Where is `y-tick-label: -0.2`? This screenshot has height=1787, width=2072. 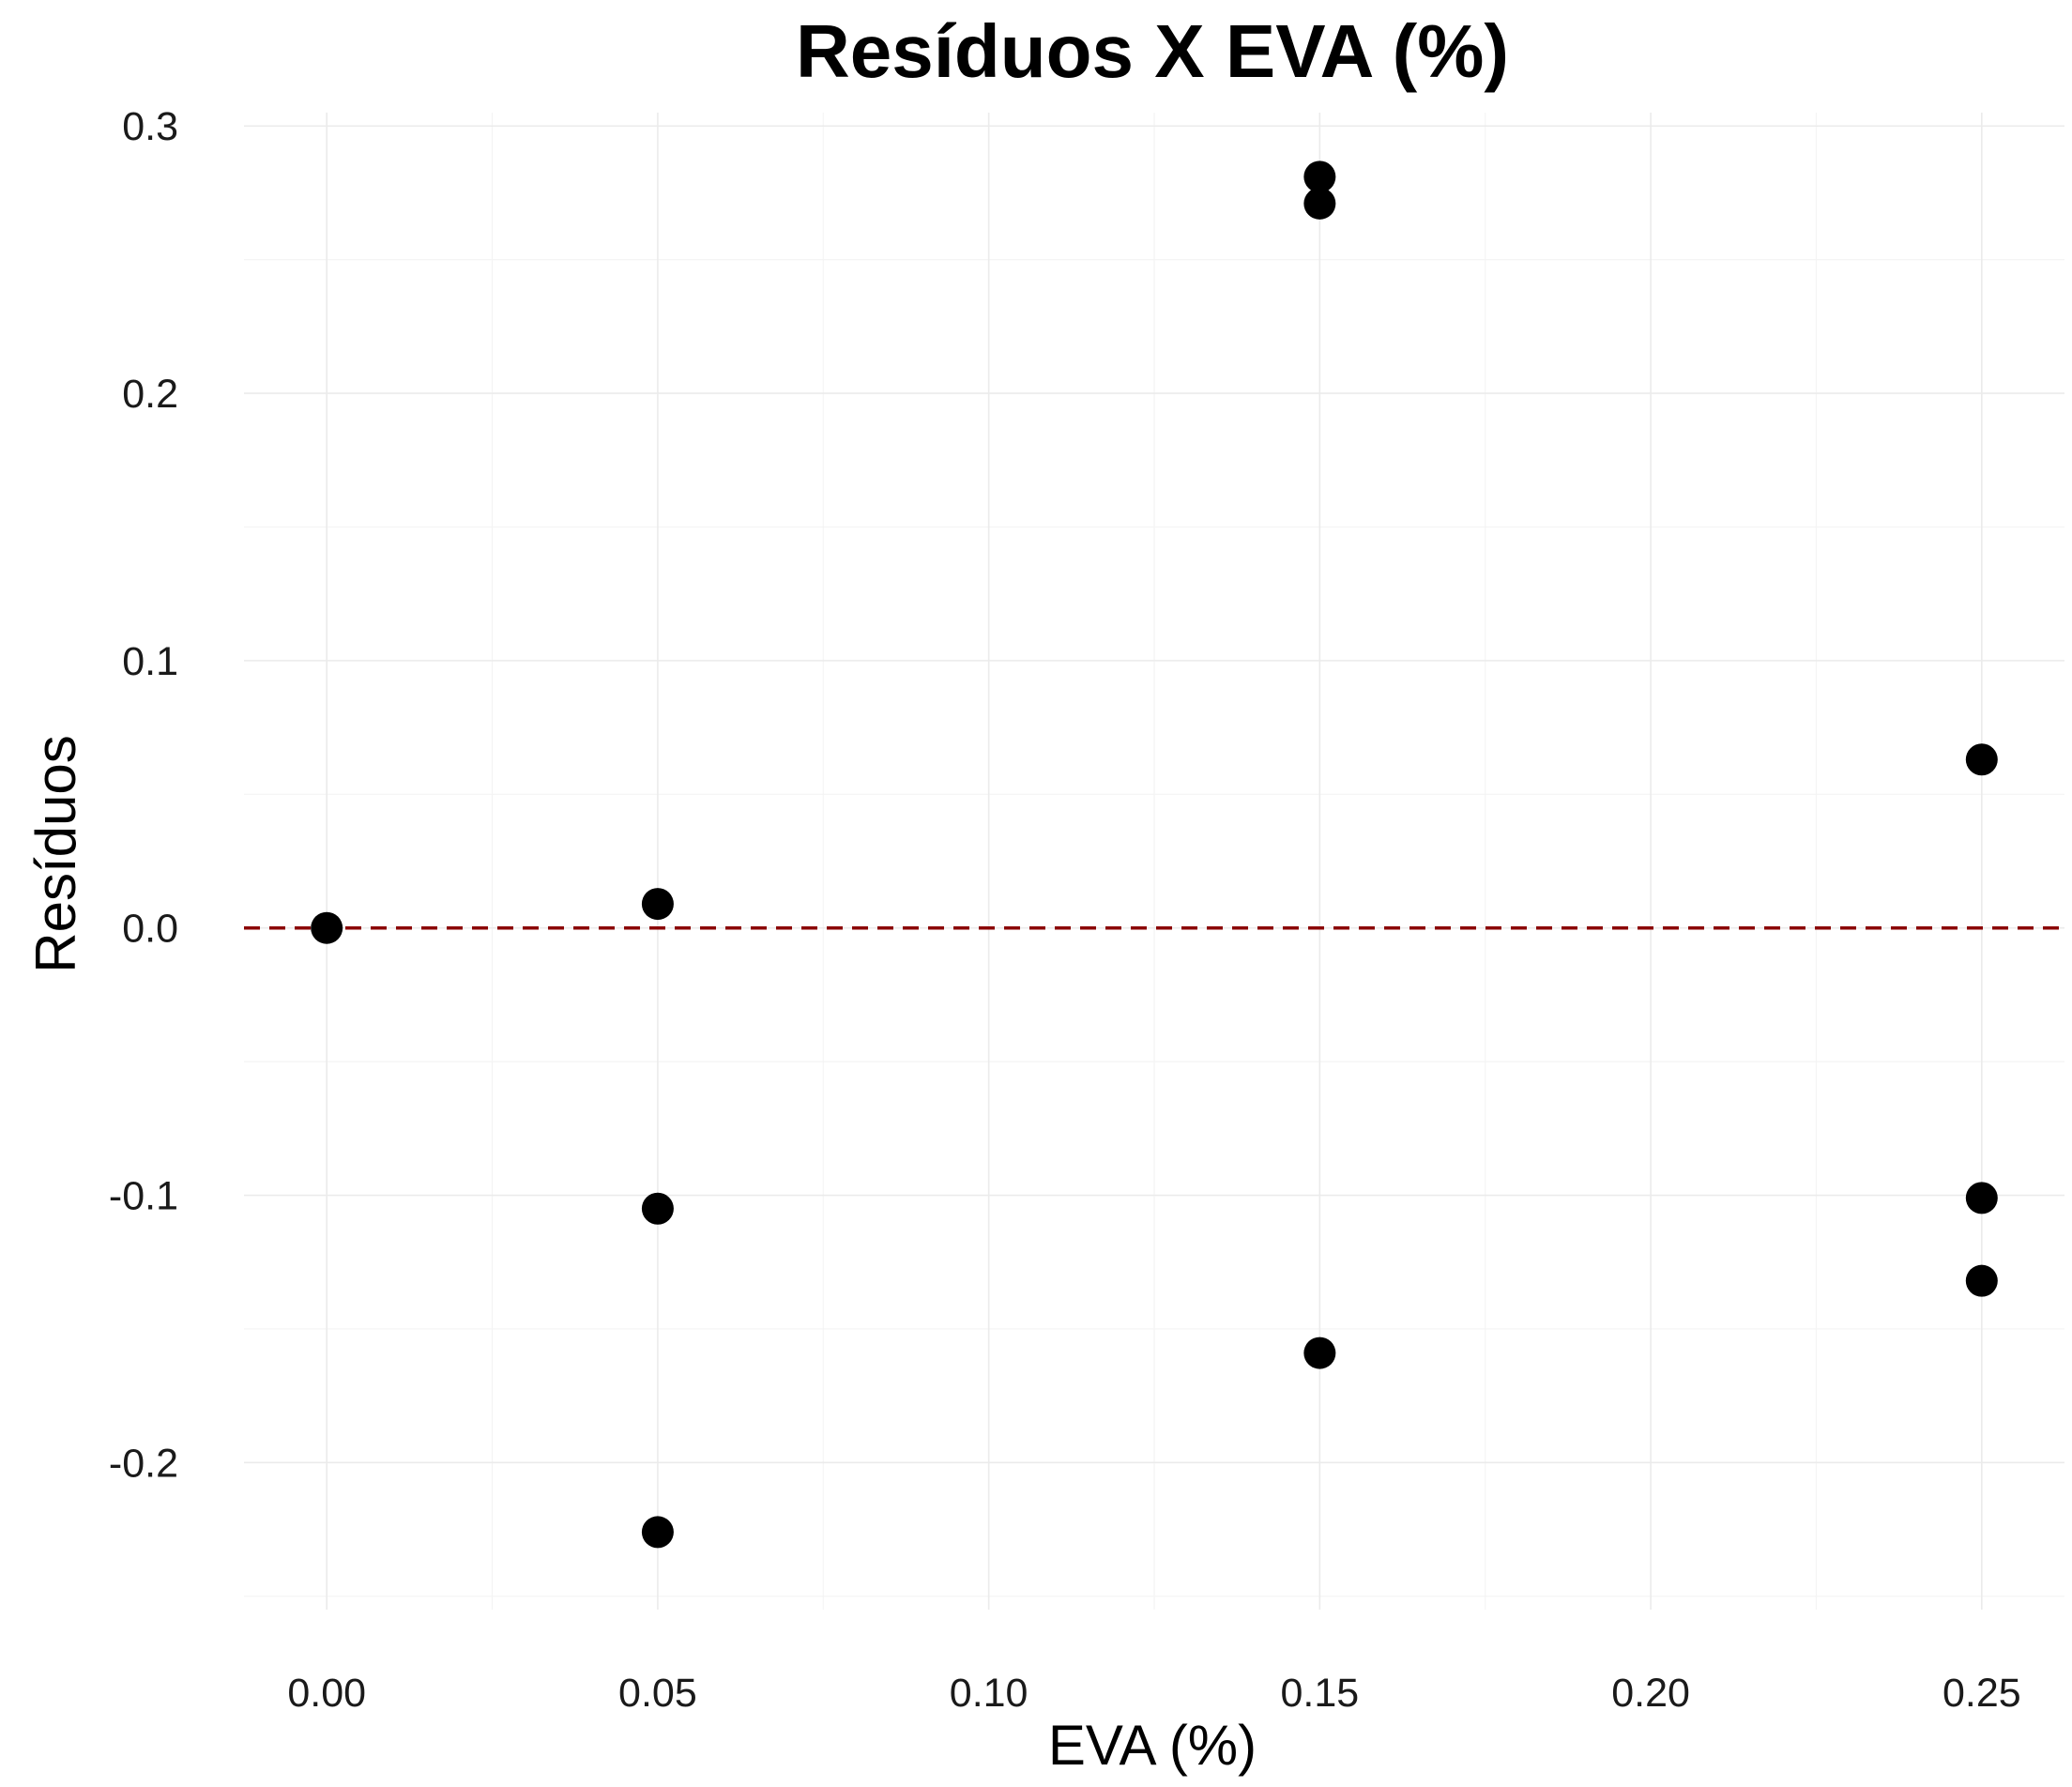 y-tick-label: -0.2 is located at coordinates (143, 1464).